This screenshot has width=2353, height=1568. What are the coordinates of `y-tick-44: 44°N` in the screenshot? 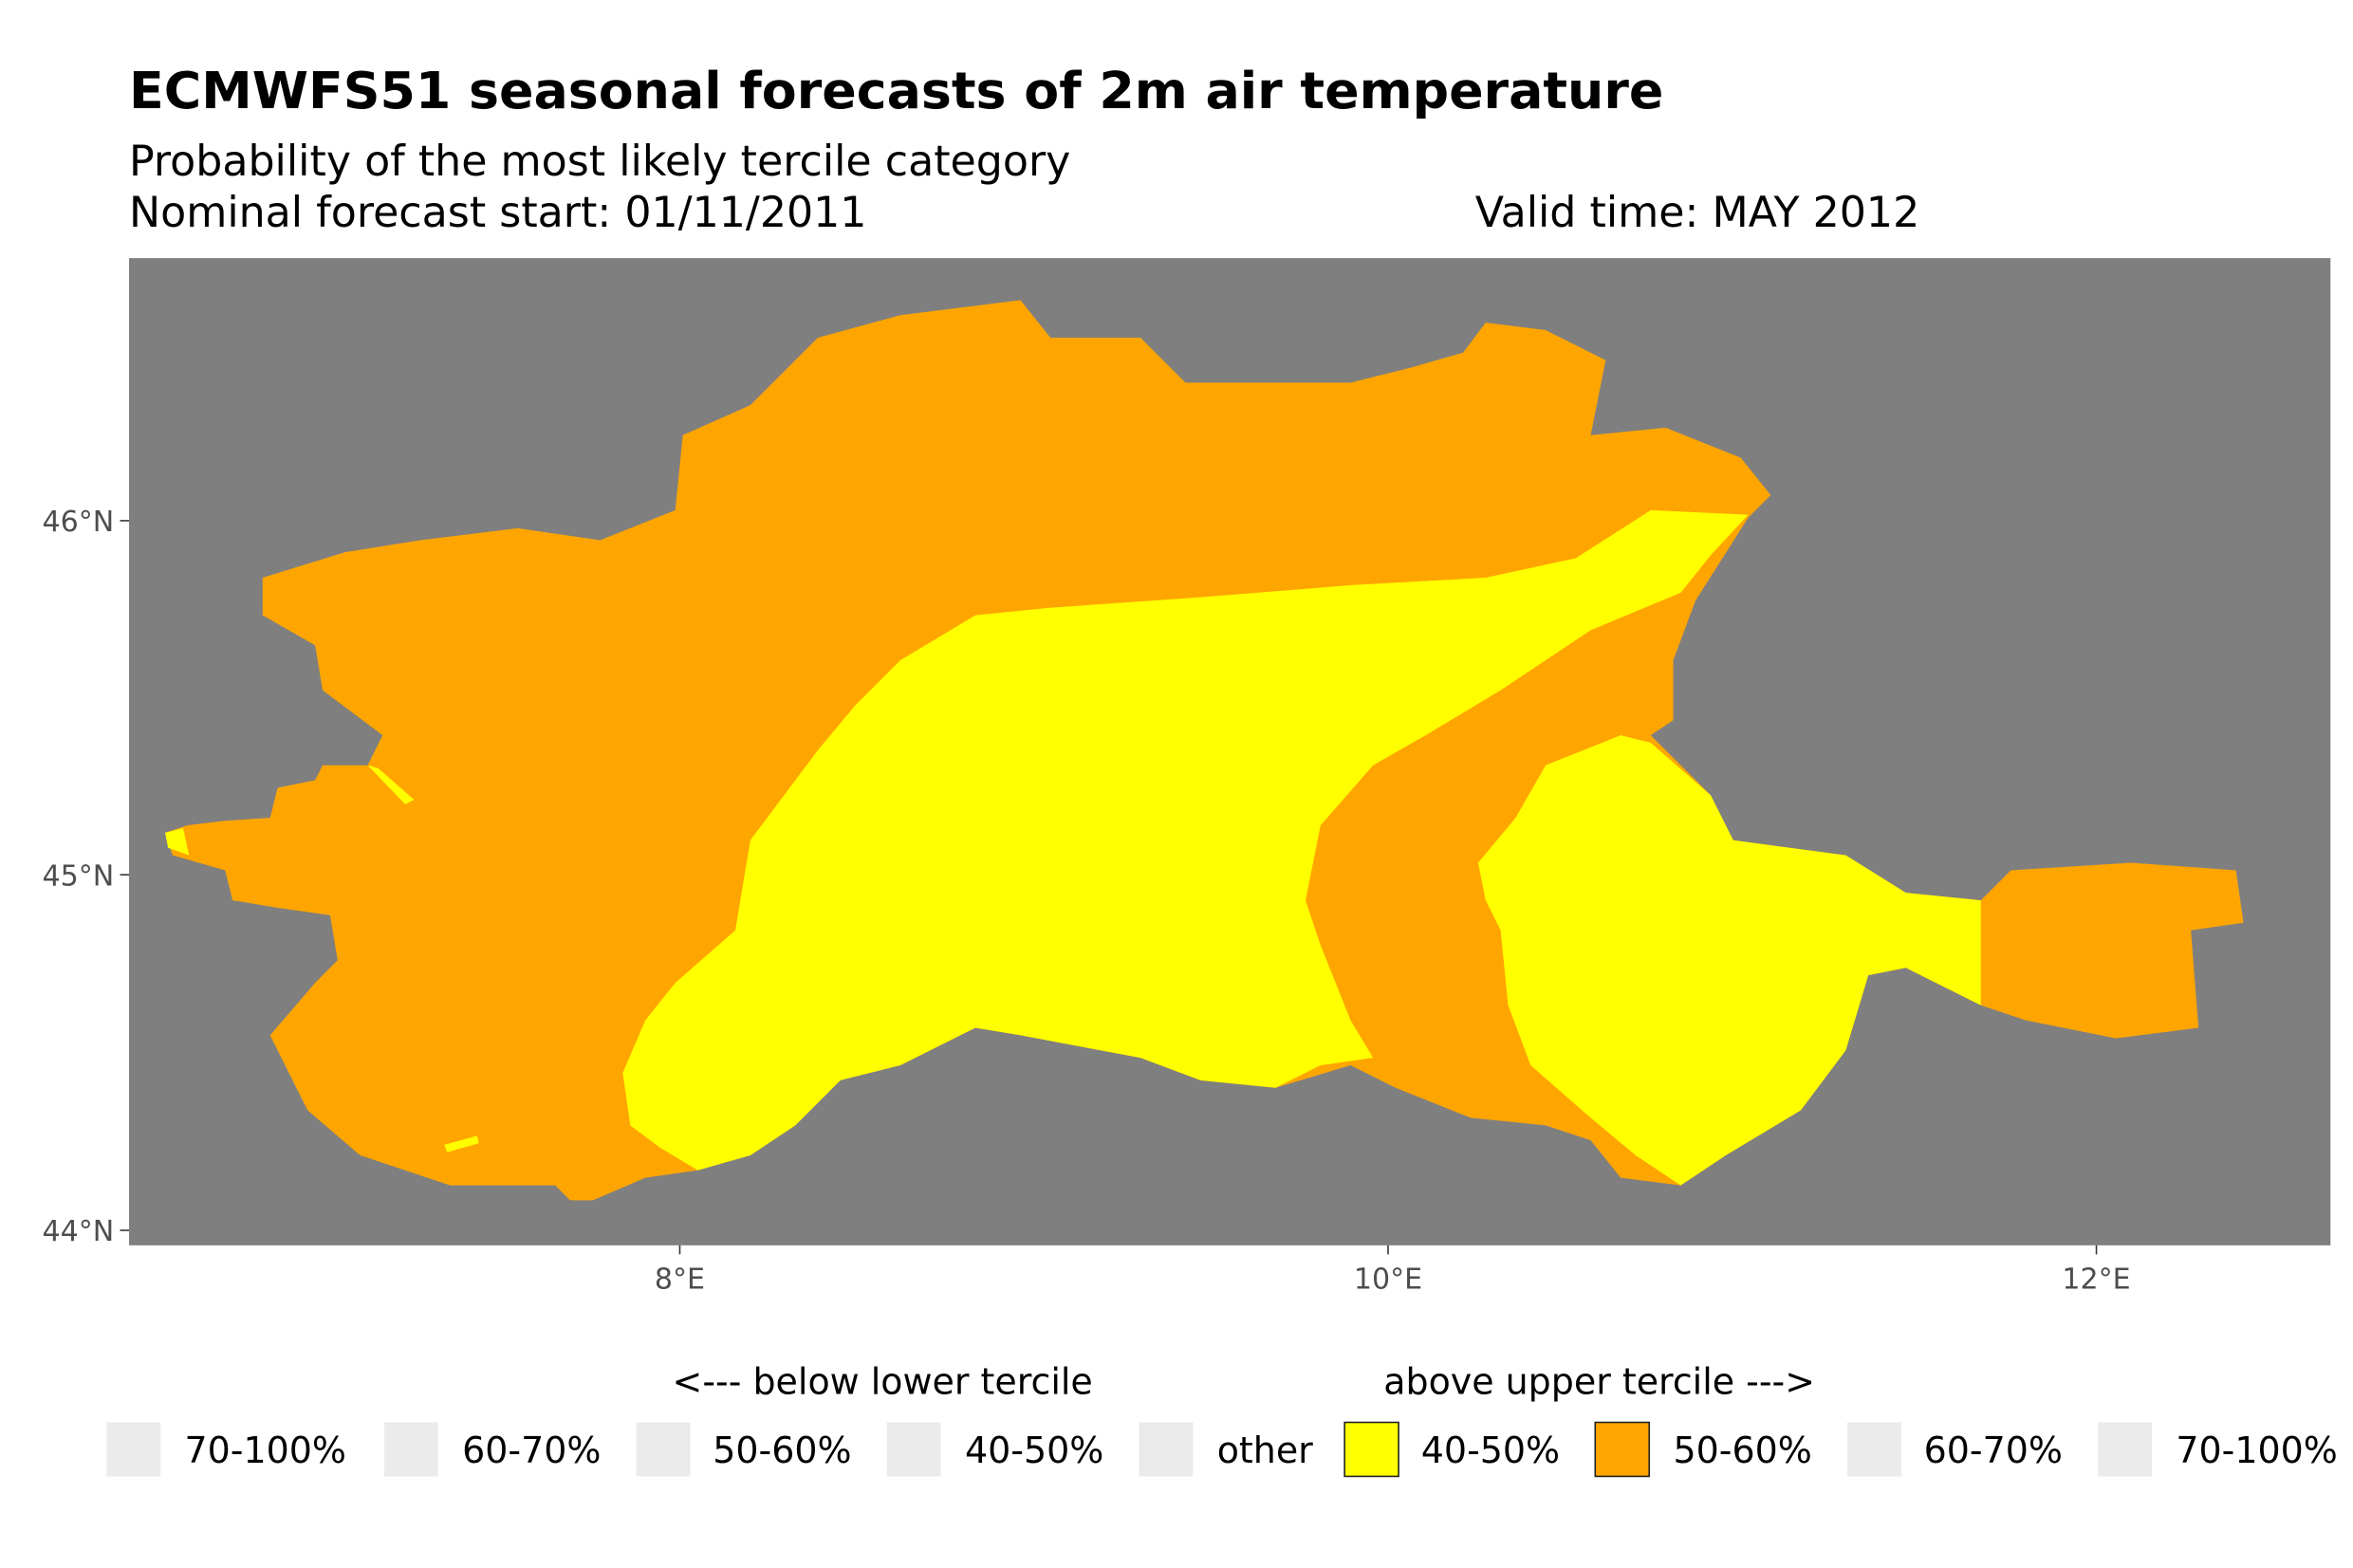 It's located at (78, 1231).